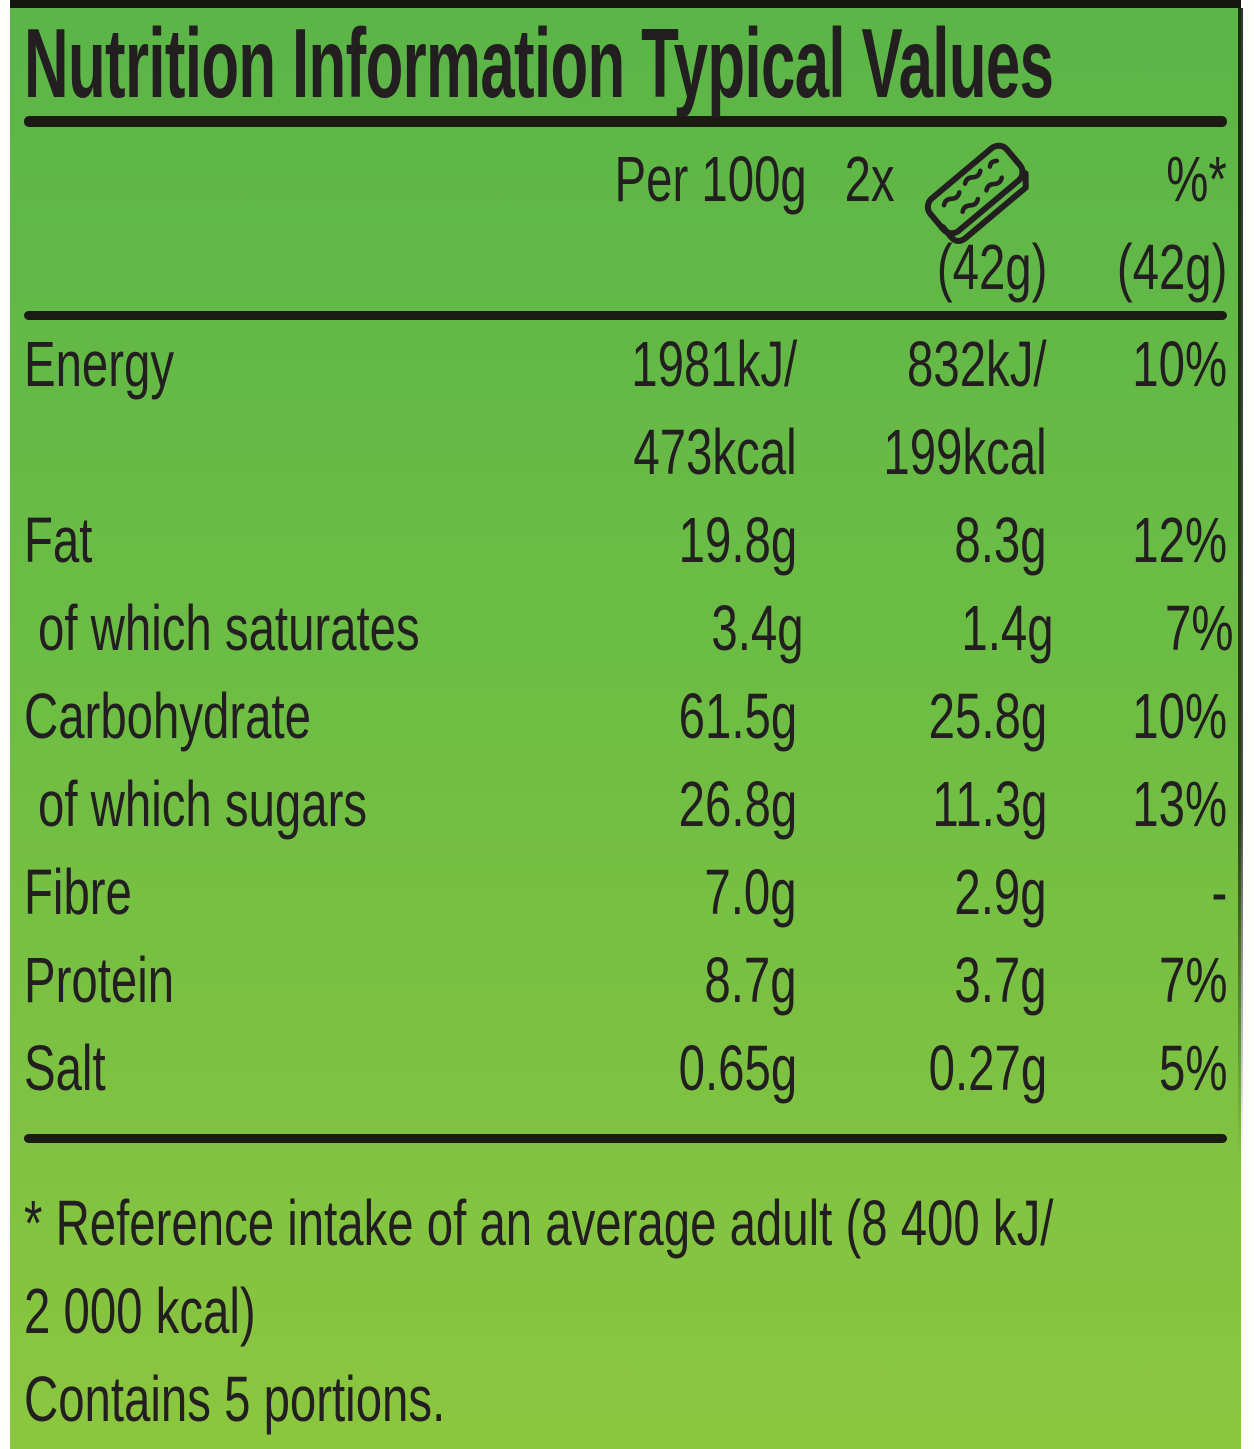 Image resolution: width=1254 pixels, height=1449 pixels. I want to click on row-label: Salt, so click(65, 1068).